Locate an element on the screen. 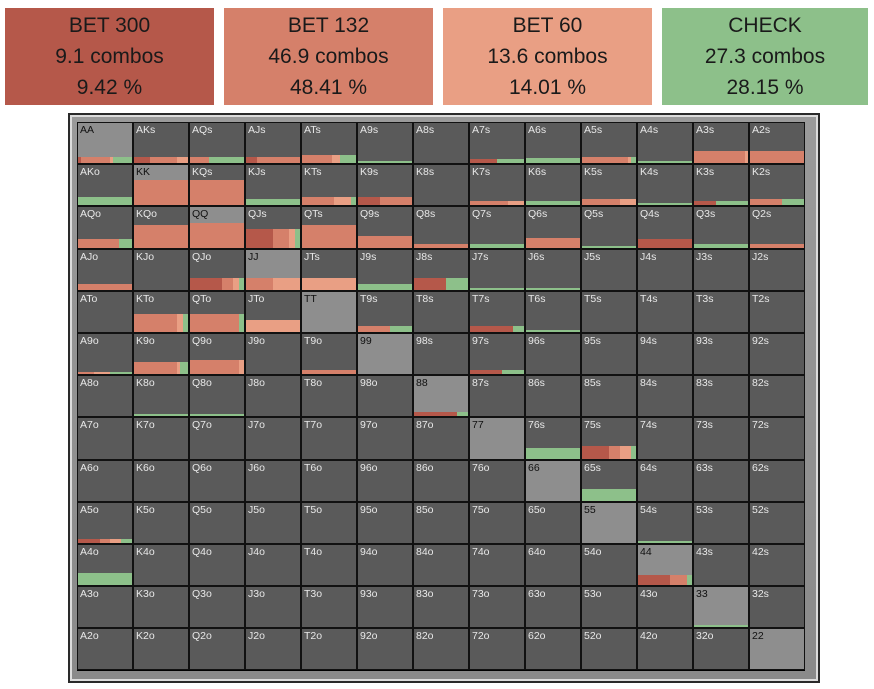 Image resolution: width=874 pixels, height=689 pixels. hand-cell: 98s is located at coordinates (441, 354).